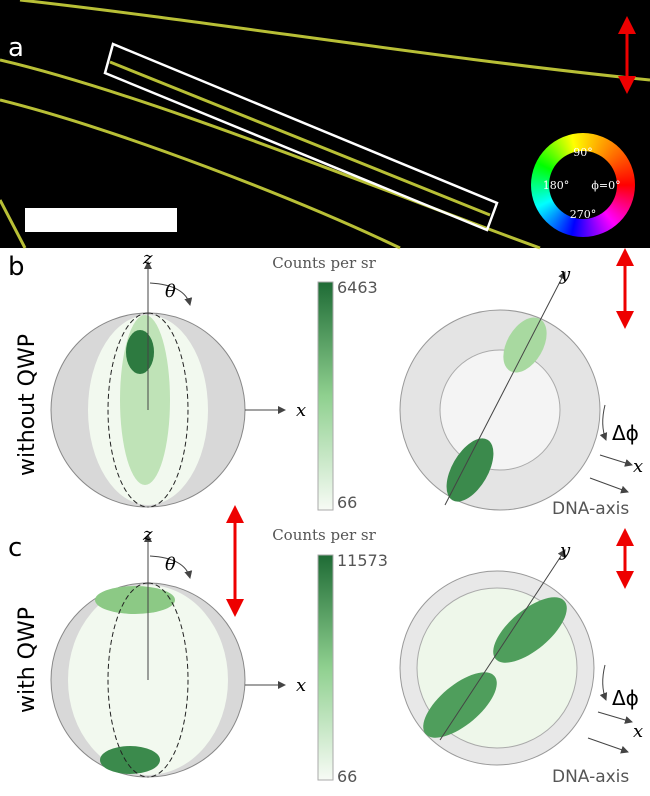 This screenshot has height=796, width=650. I want to click on colorbar-max: 11573, so click(362, 560).